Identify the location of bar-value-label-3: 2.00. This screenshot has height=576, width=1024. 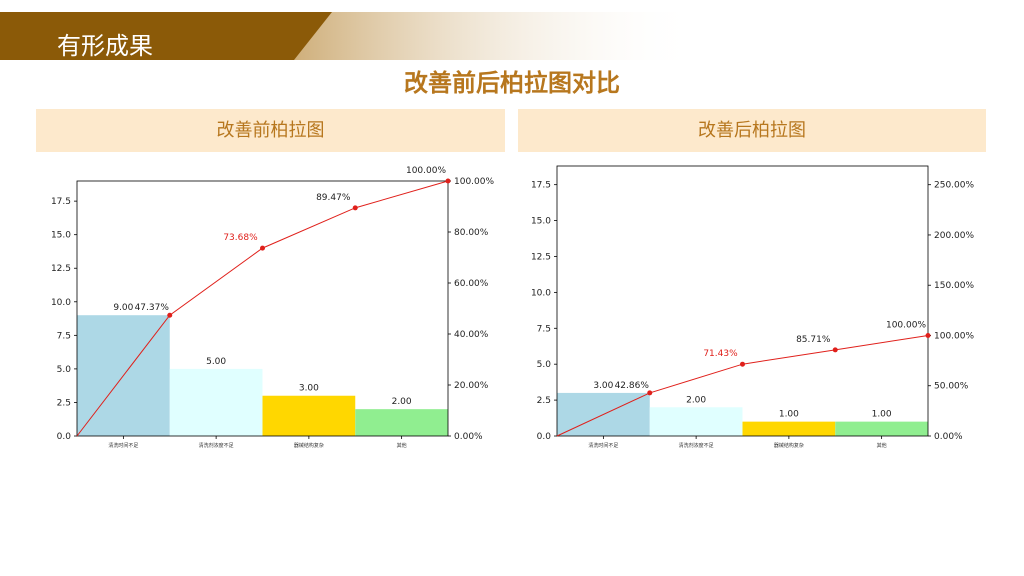
(402, 402).